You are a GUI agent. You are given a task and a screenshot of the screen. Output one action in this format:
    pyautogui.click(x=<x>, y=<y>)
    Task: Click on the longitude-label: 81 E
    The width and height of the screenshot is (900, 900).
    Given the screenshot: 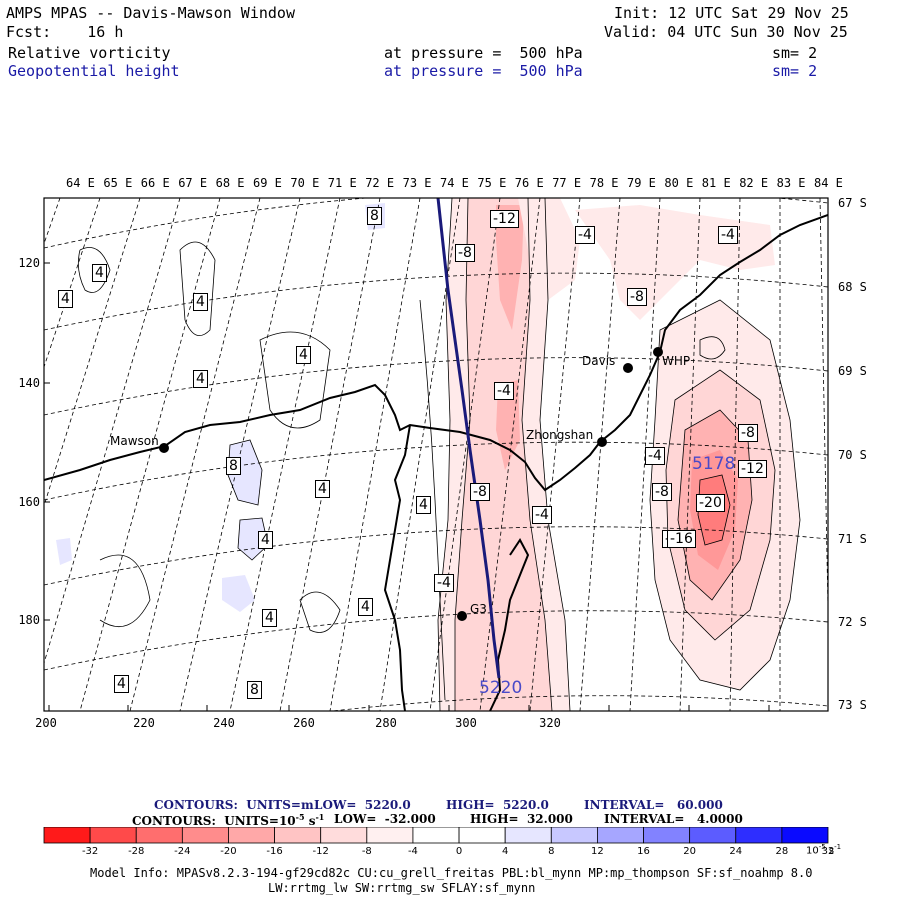 What is the action you would take?
    pyautogui.click(x=716, y=183)
    